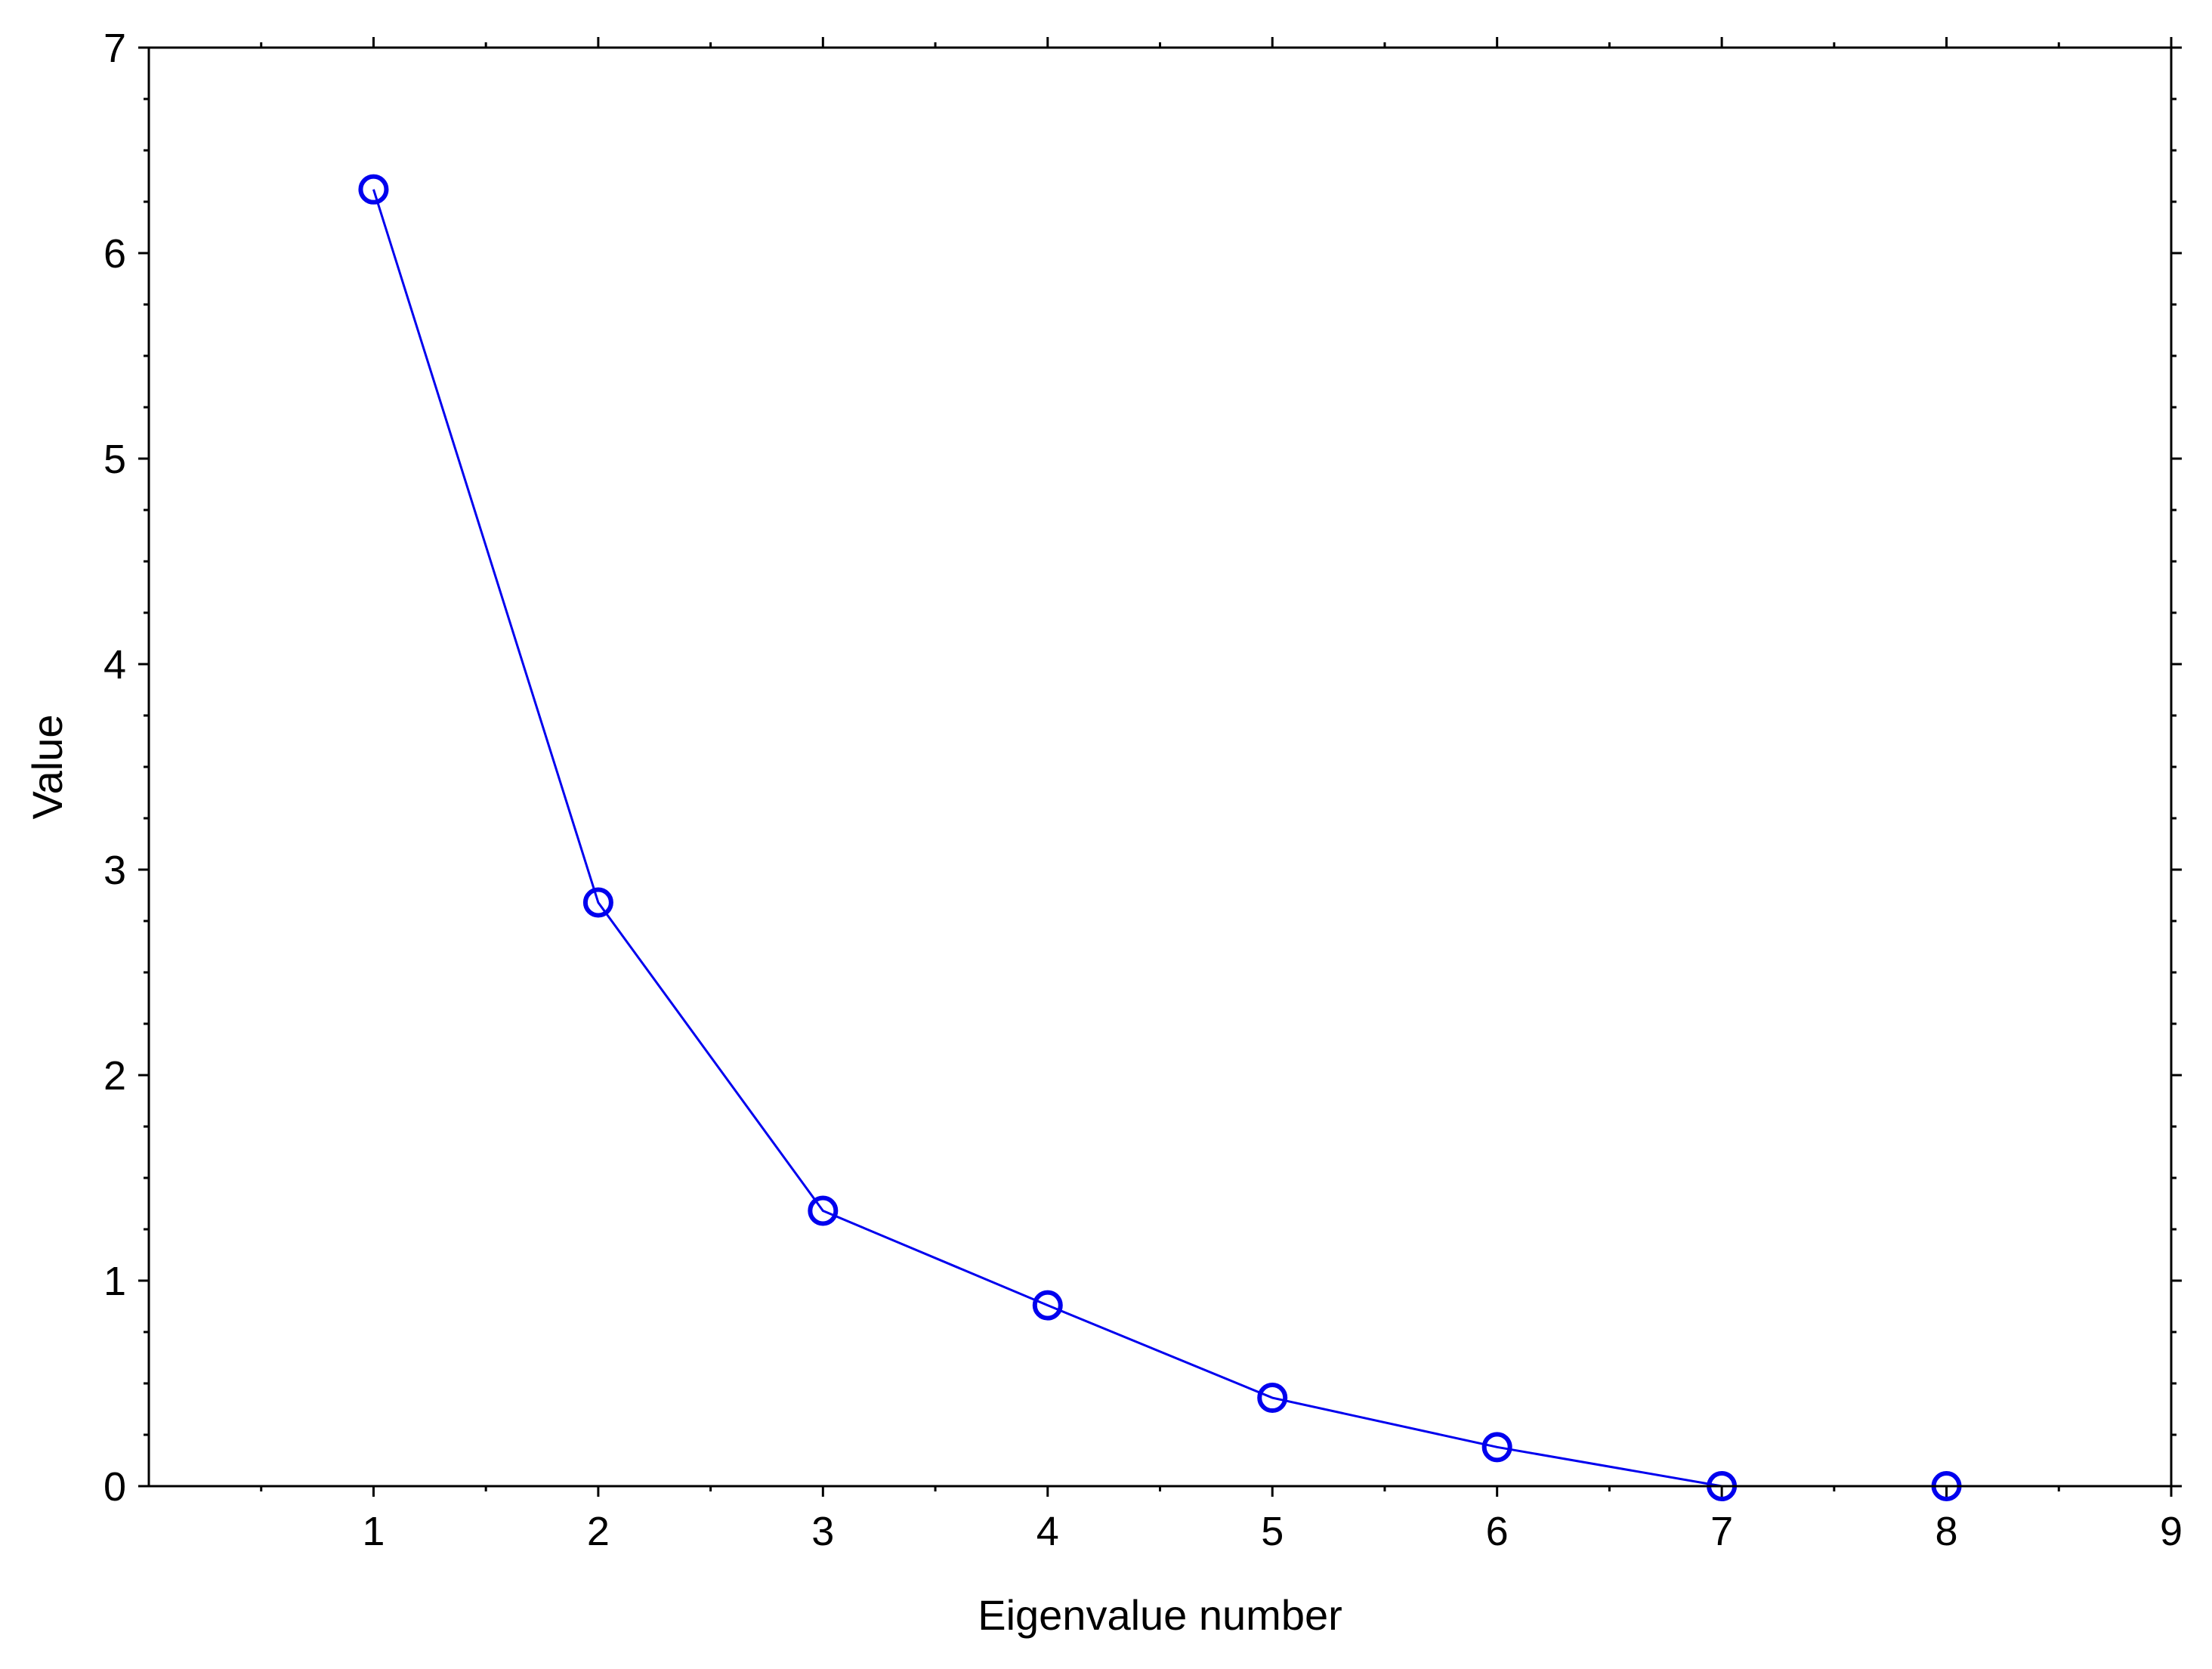 The image size is (2212, 1669). What do you see at coordinates (2171, 1531) in the screenshot?
I see `x-tick-label: 9` at bounding box center [2171, 1531].